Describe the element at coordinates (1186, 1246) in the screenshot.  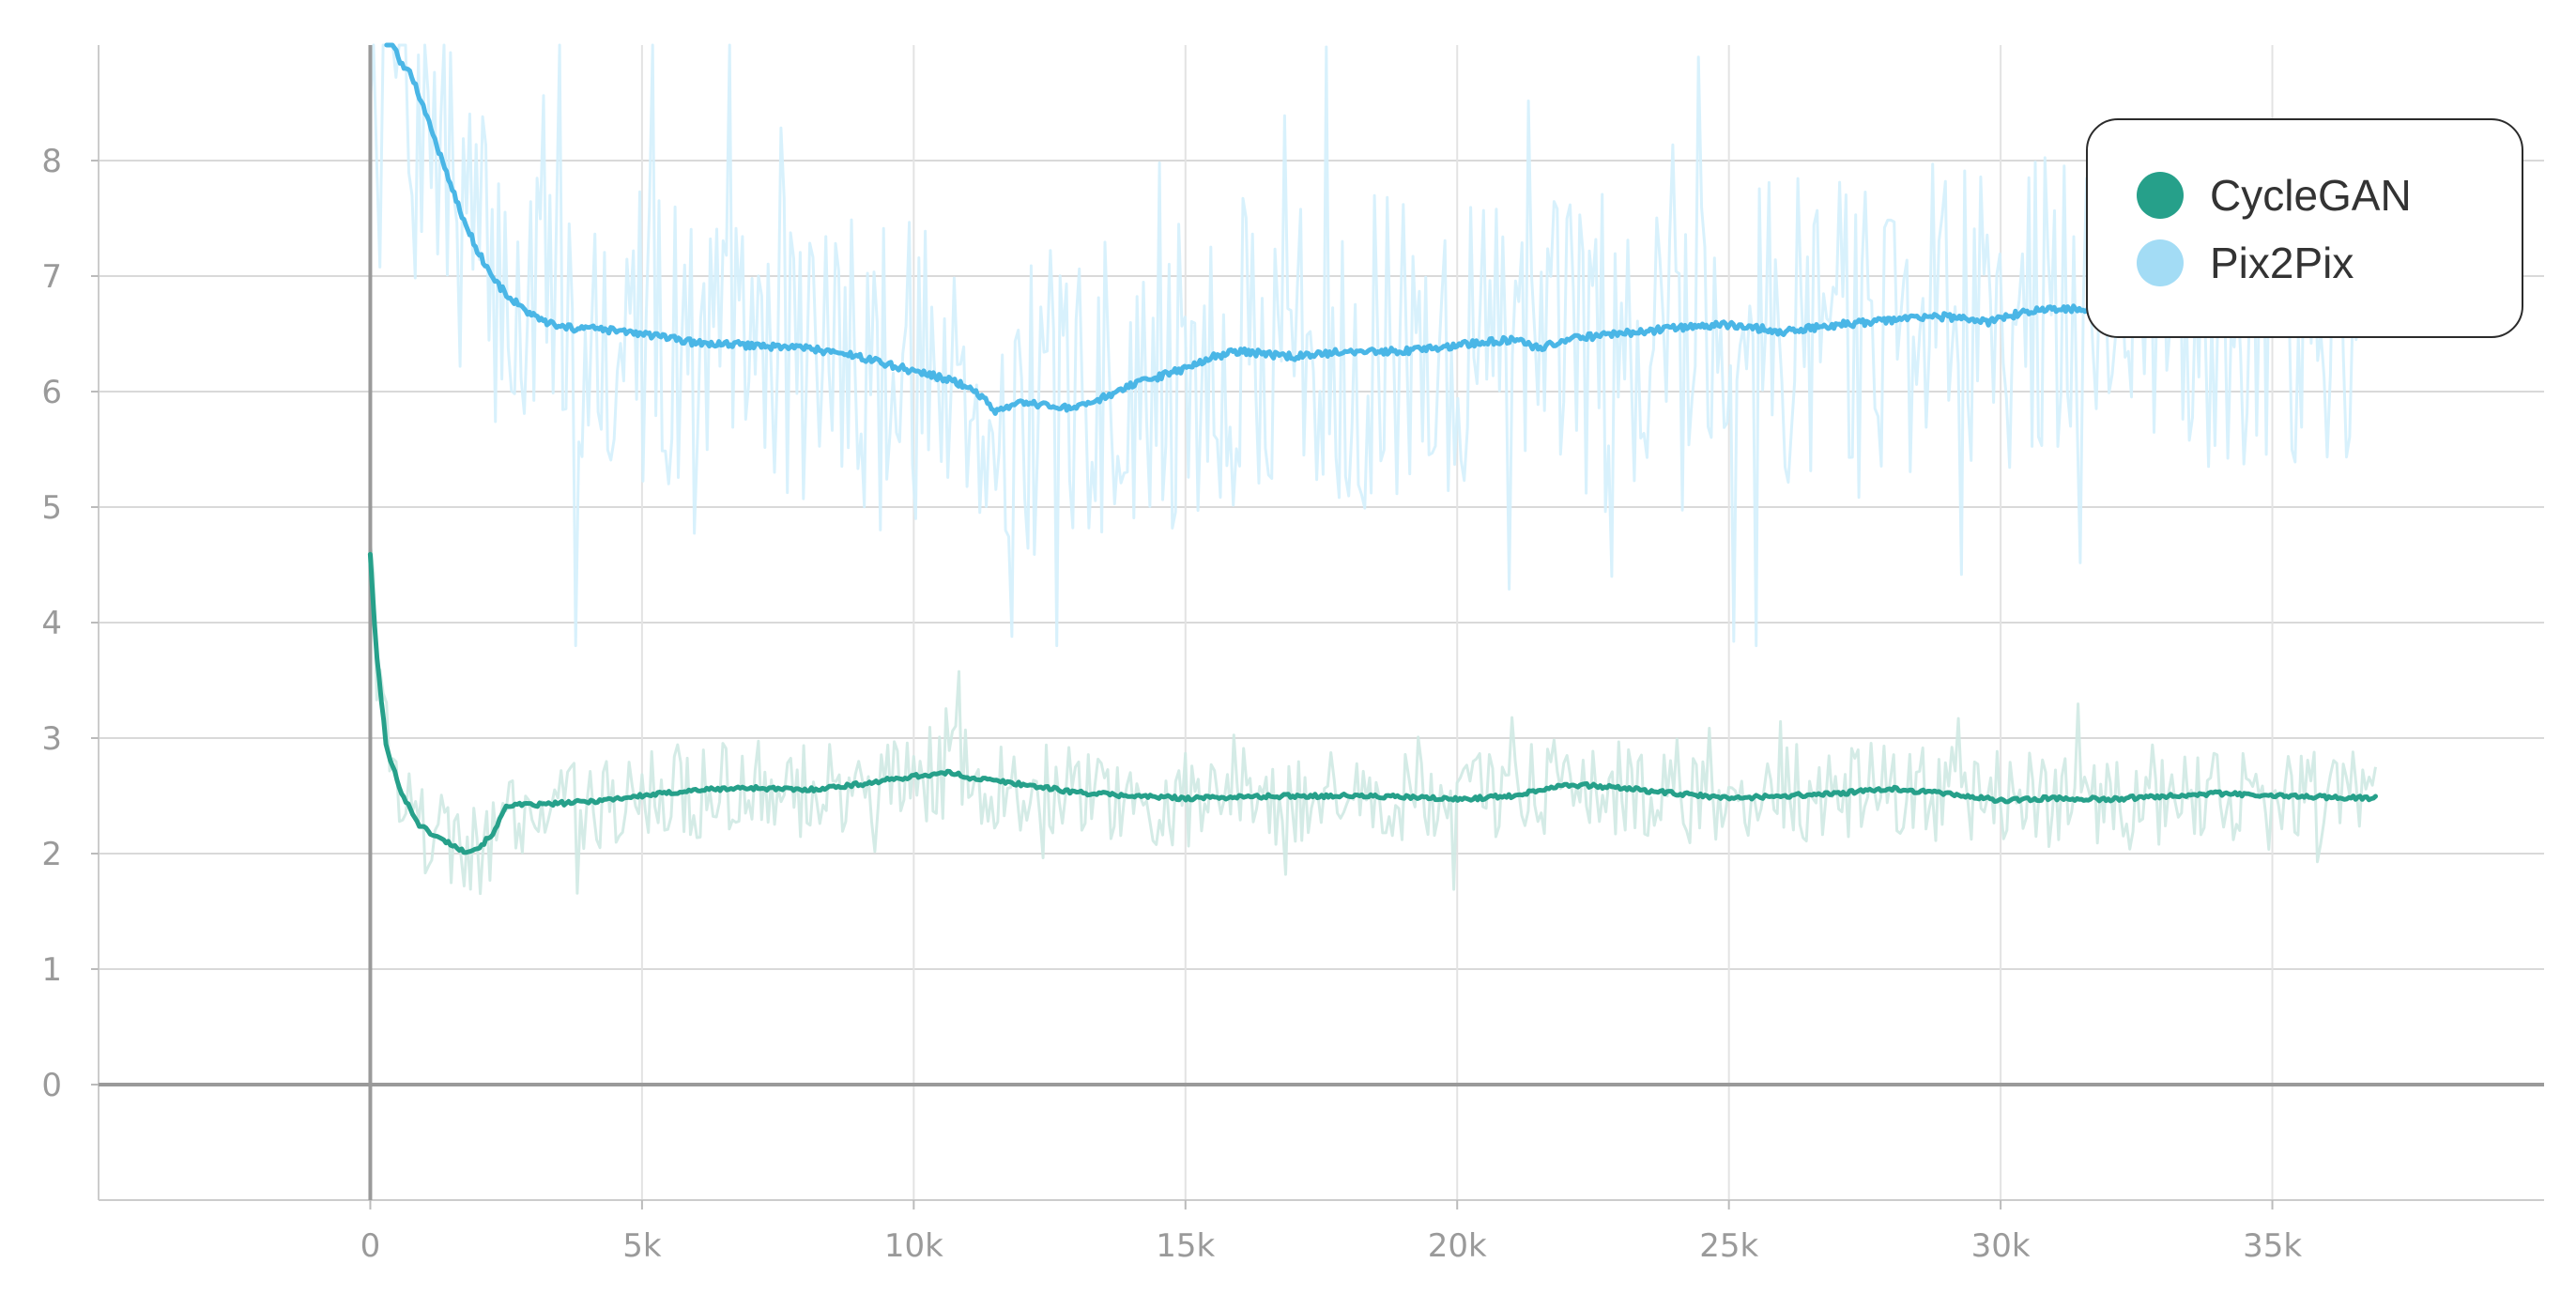
I see `x-tick-label: 15k` at that location.